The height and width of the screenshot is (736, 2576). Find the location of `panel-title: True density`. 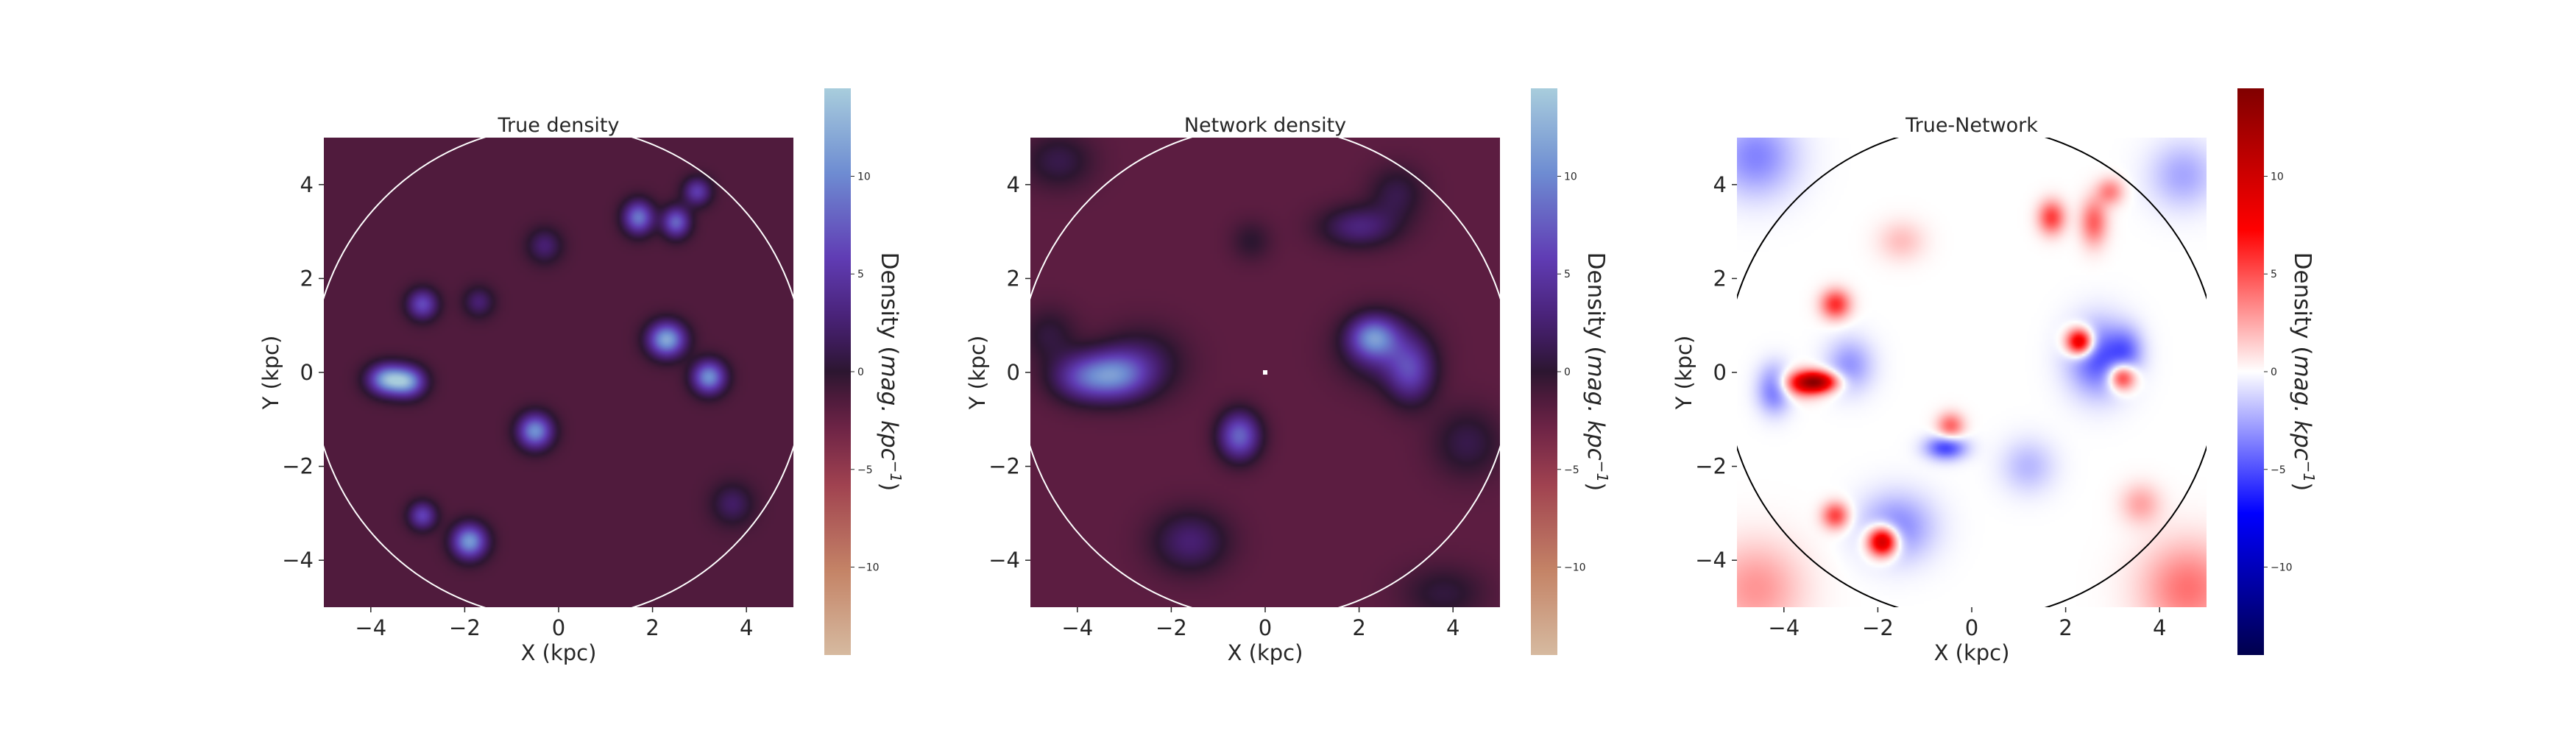

panel-title: True density is located at coordinates (559, 125).